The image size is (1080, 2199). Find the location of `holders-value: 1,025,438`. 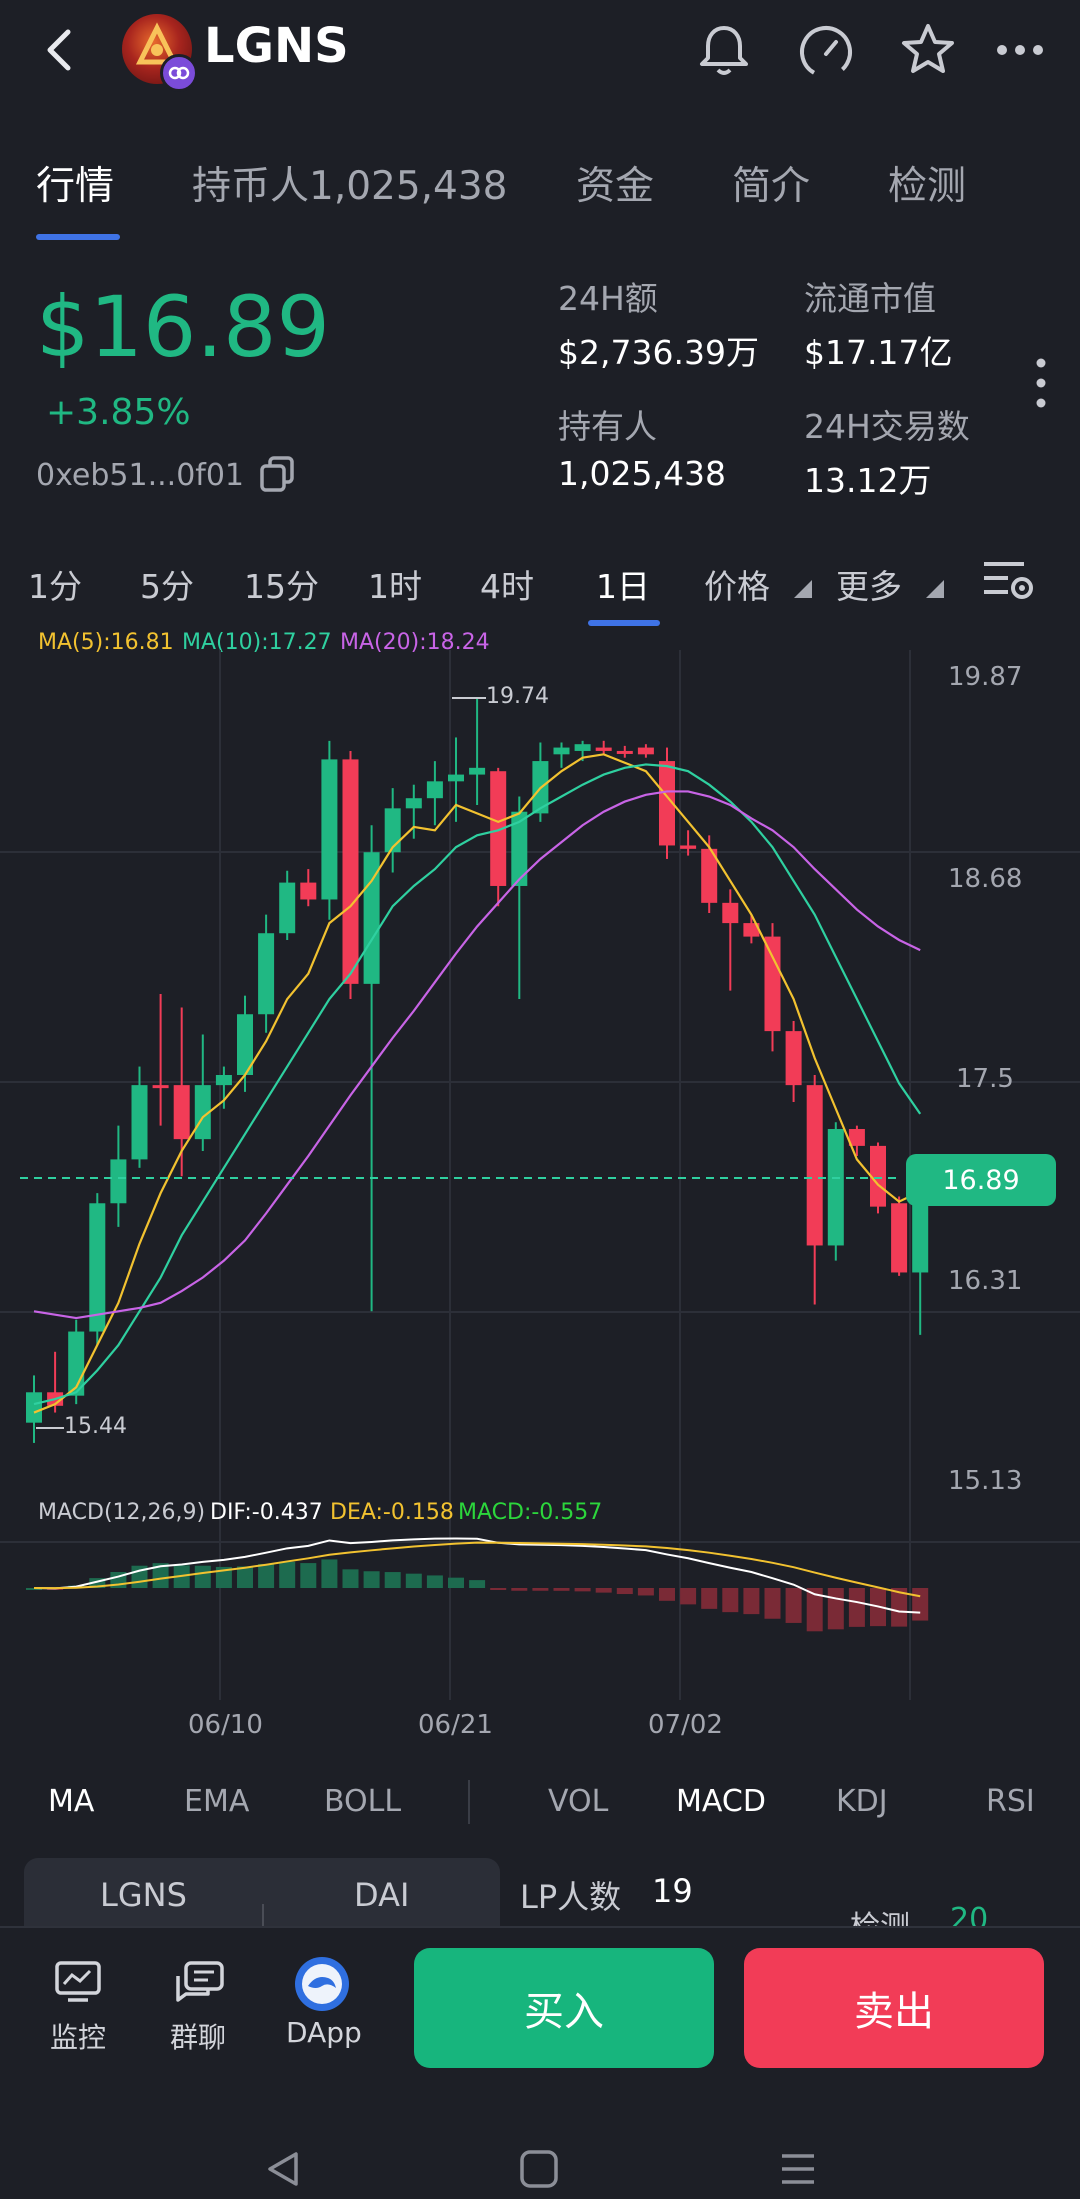

holders-value: 1,025,438 is located at coordinates (642, 473).